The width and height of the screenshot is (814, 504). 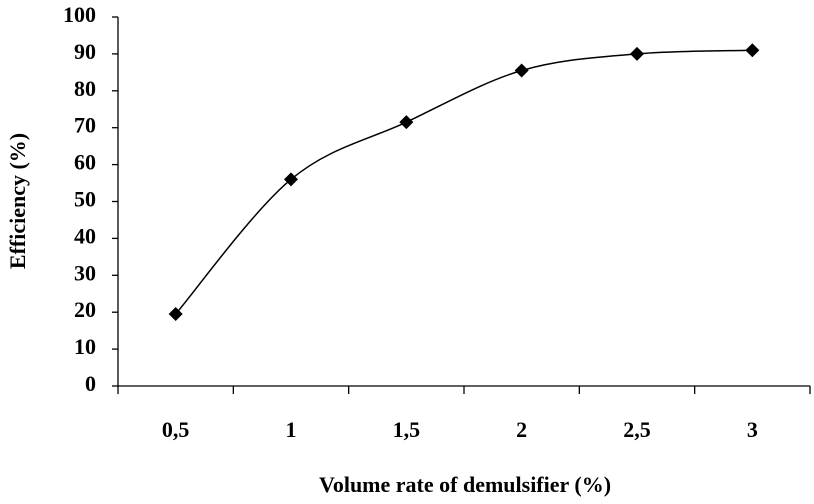 I want to click on x-tick-label: 1, so click(x=291, y=429).